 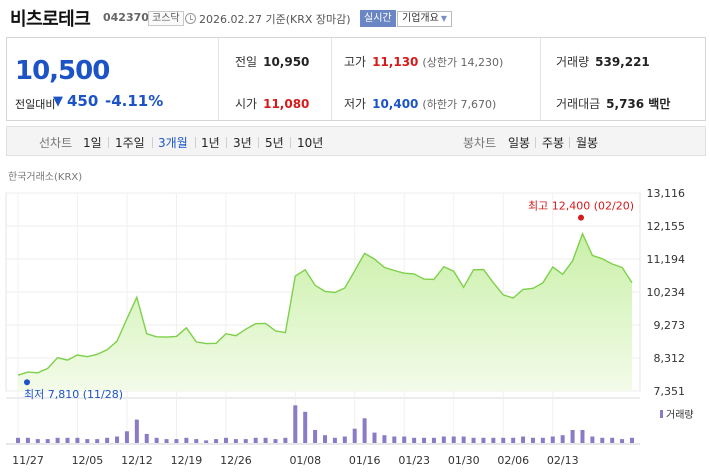 I want to click on tab-3m: 3개월, so click(x=173, y=143).